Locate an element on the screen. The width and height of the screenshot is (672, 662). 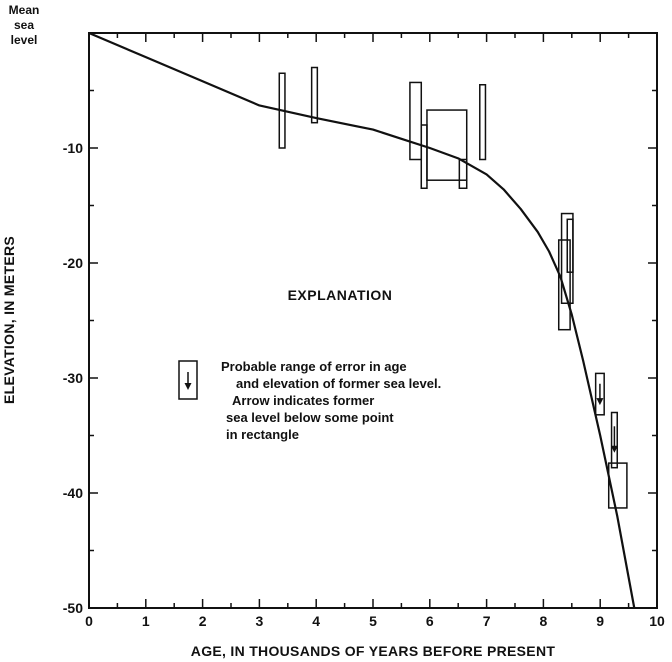
y-tick-label: -40 is located at coordinates (73, 493).